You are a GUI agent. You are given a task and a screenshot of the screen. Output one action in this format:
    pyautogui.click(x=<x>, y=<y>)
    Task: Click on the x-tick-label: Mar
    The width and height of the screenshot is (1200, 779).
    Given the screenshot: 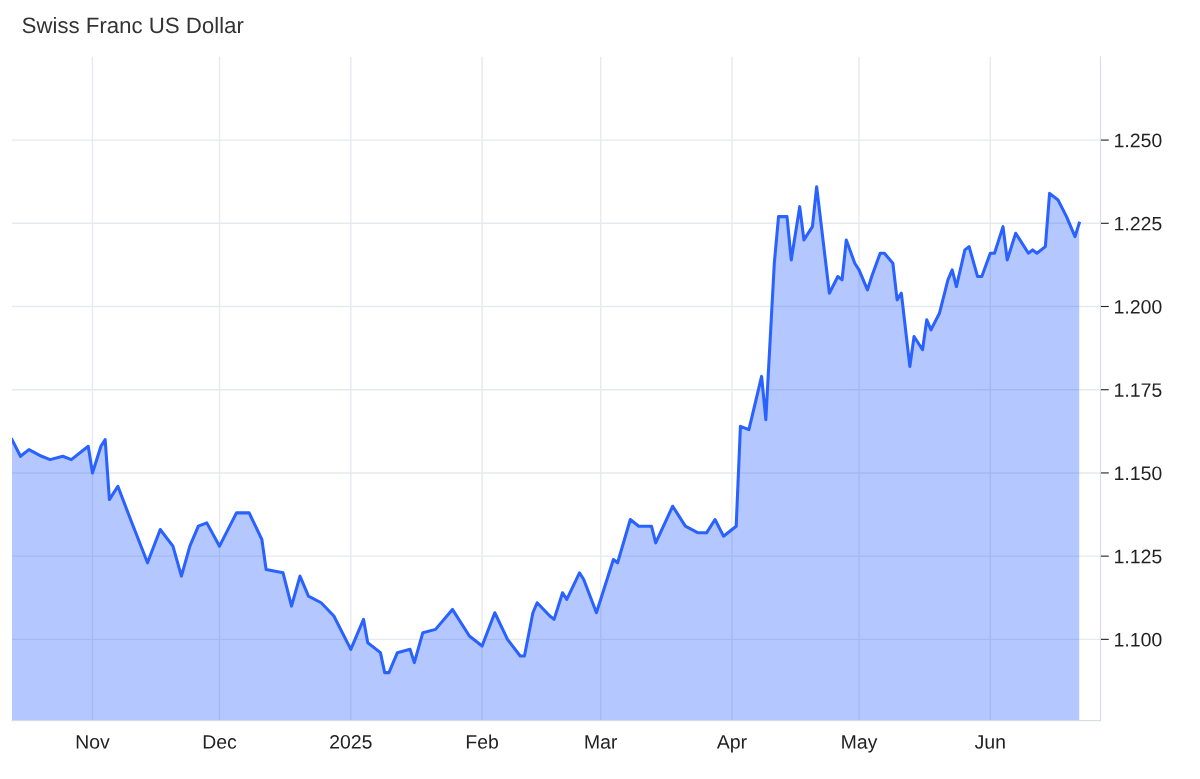 What is the action you would take?
    pyautogui.click(x=601, y=742)
    